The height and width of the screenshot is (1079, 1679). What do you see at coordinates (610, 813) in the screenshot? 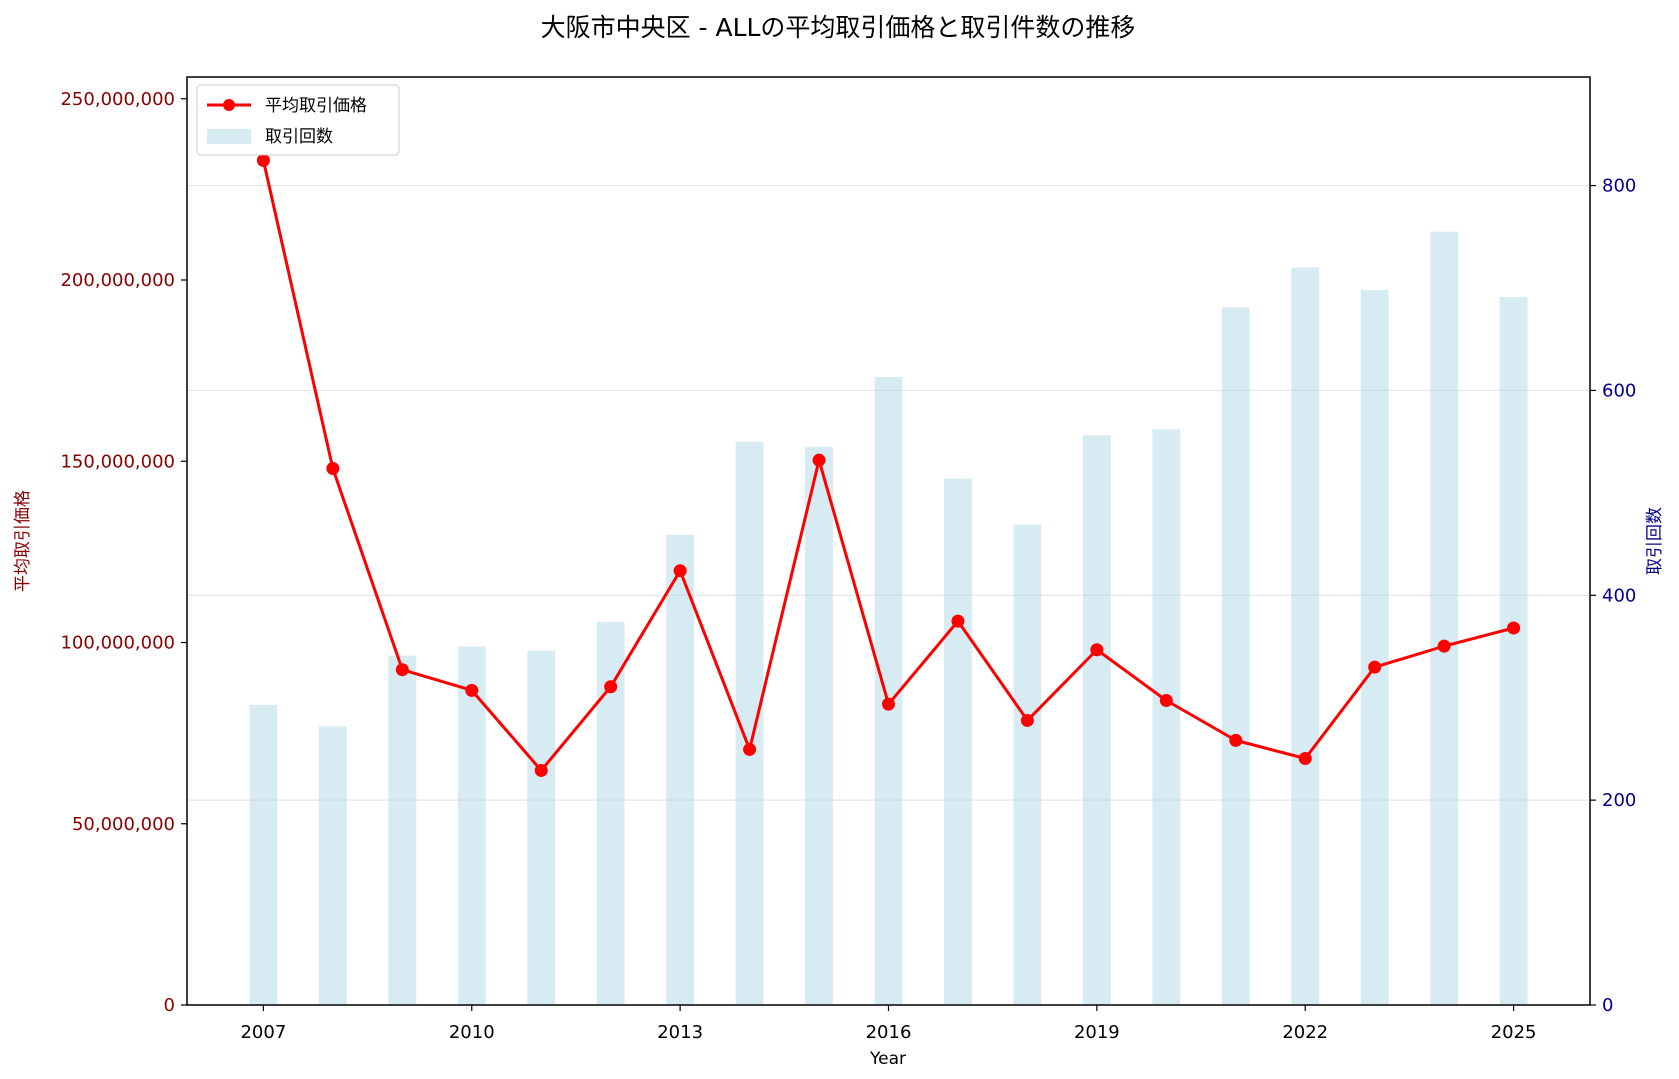
I see `bar-2012` at bounding box center [610, 813].